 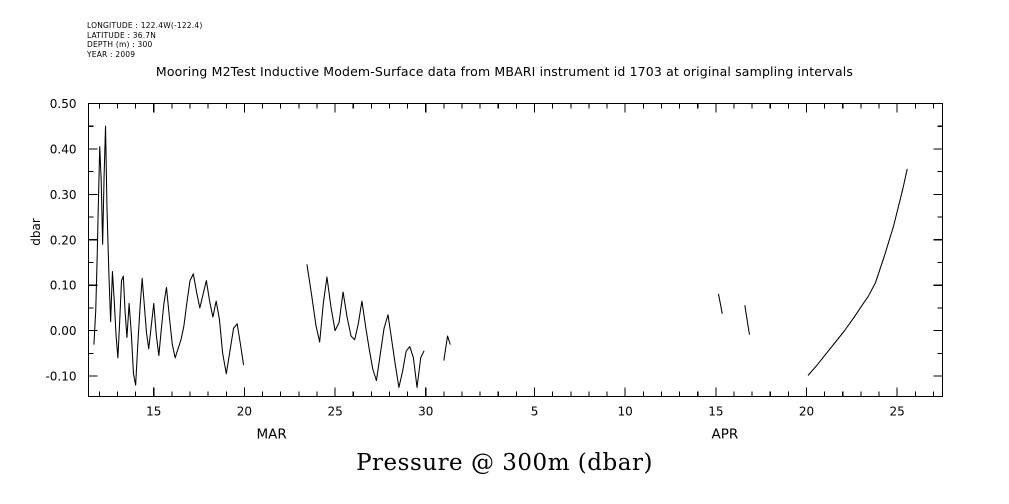 What do you see at coordinates (725, 435) in the screenshot?
I see `svg-text: APR` at bounding box center [725, 435].